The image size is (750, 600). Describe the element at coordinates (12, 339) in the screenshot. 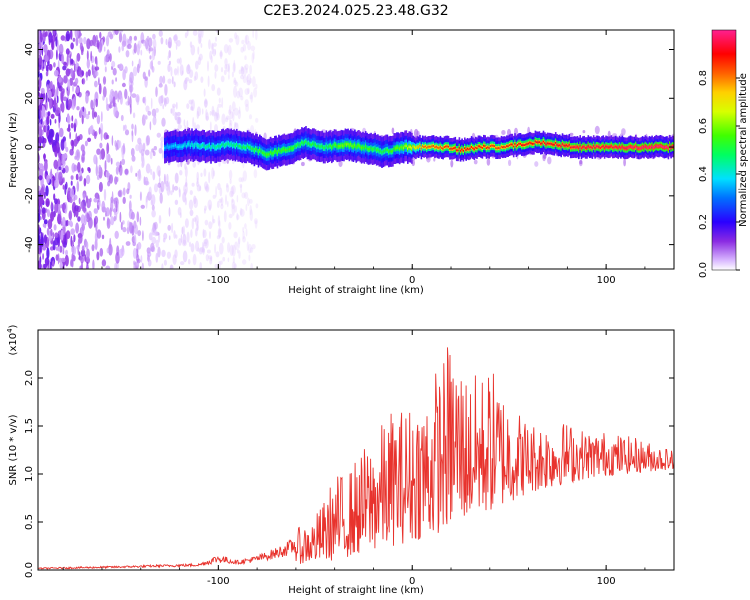

I see `svg-text: (x104)` at that location.